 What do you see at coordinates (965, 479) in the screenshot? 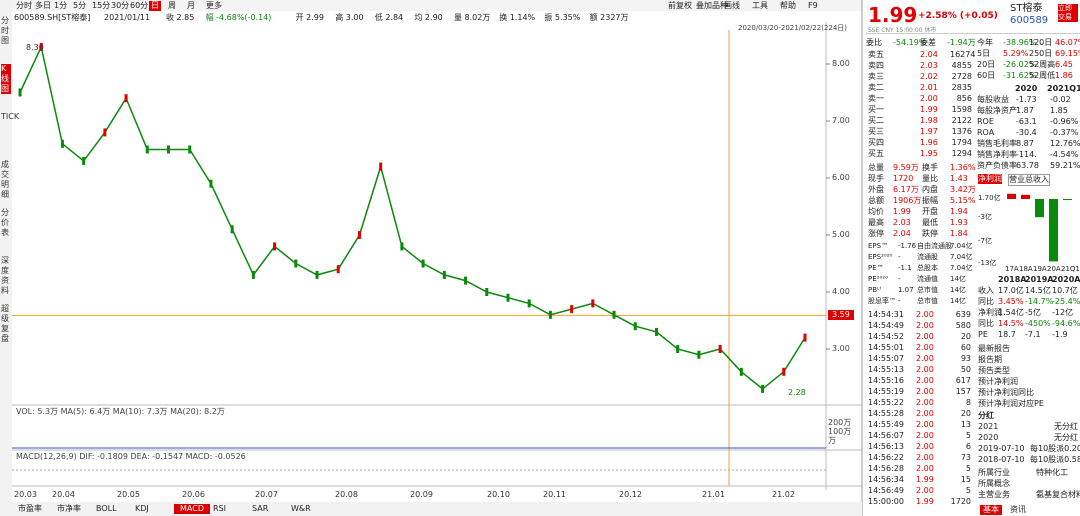
I see `tick-volume: 15` at bounding box center [965, 479].